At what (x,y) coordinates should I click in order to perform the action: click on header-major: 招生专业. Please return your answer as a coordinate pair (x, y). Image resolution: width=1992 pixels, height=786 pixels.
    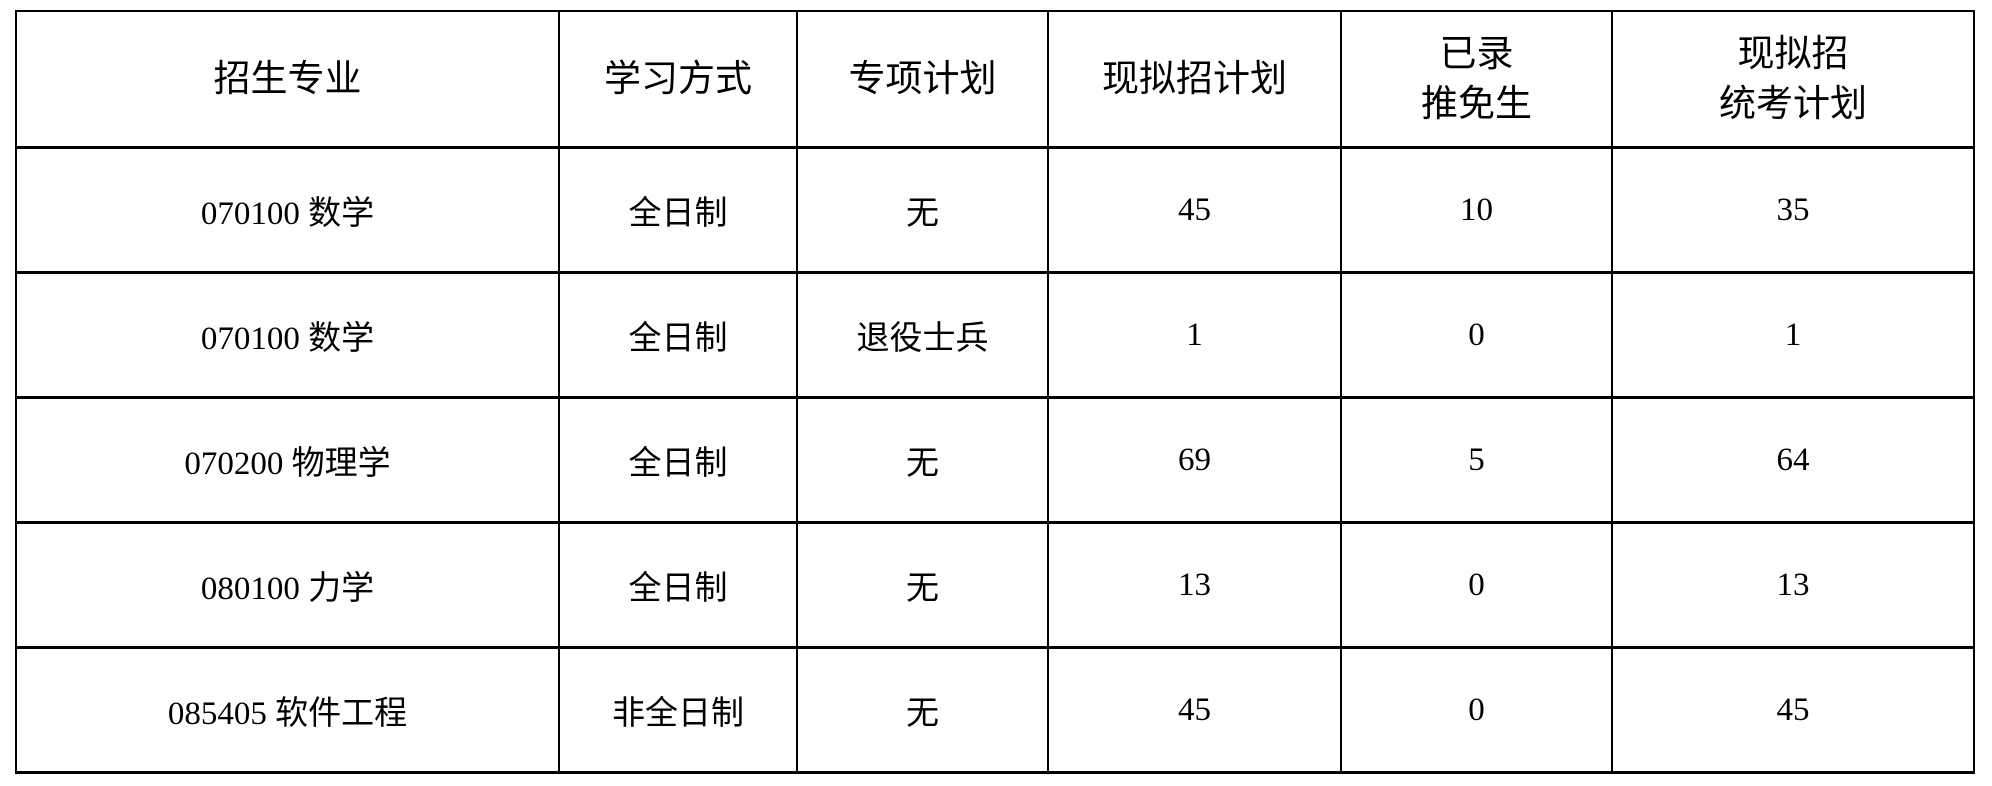
    Looking at the image, I should click on (287, 79).